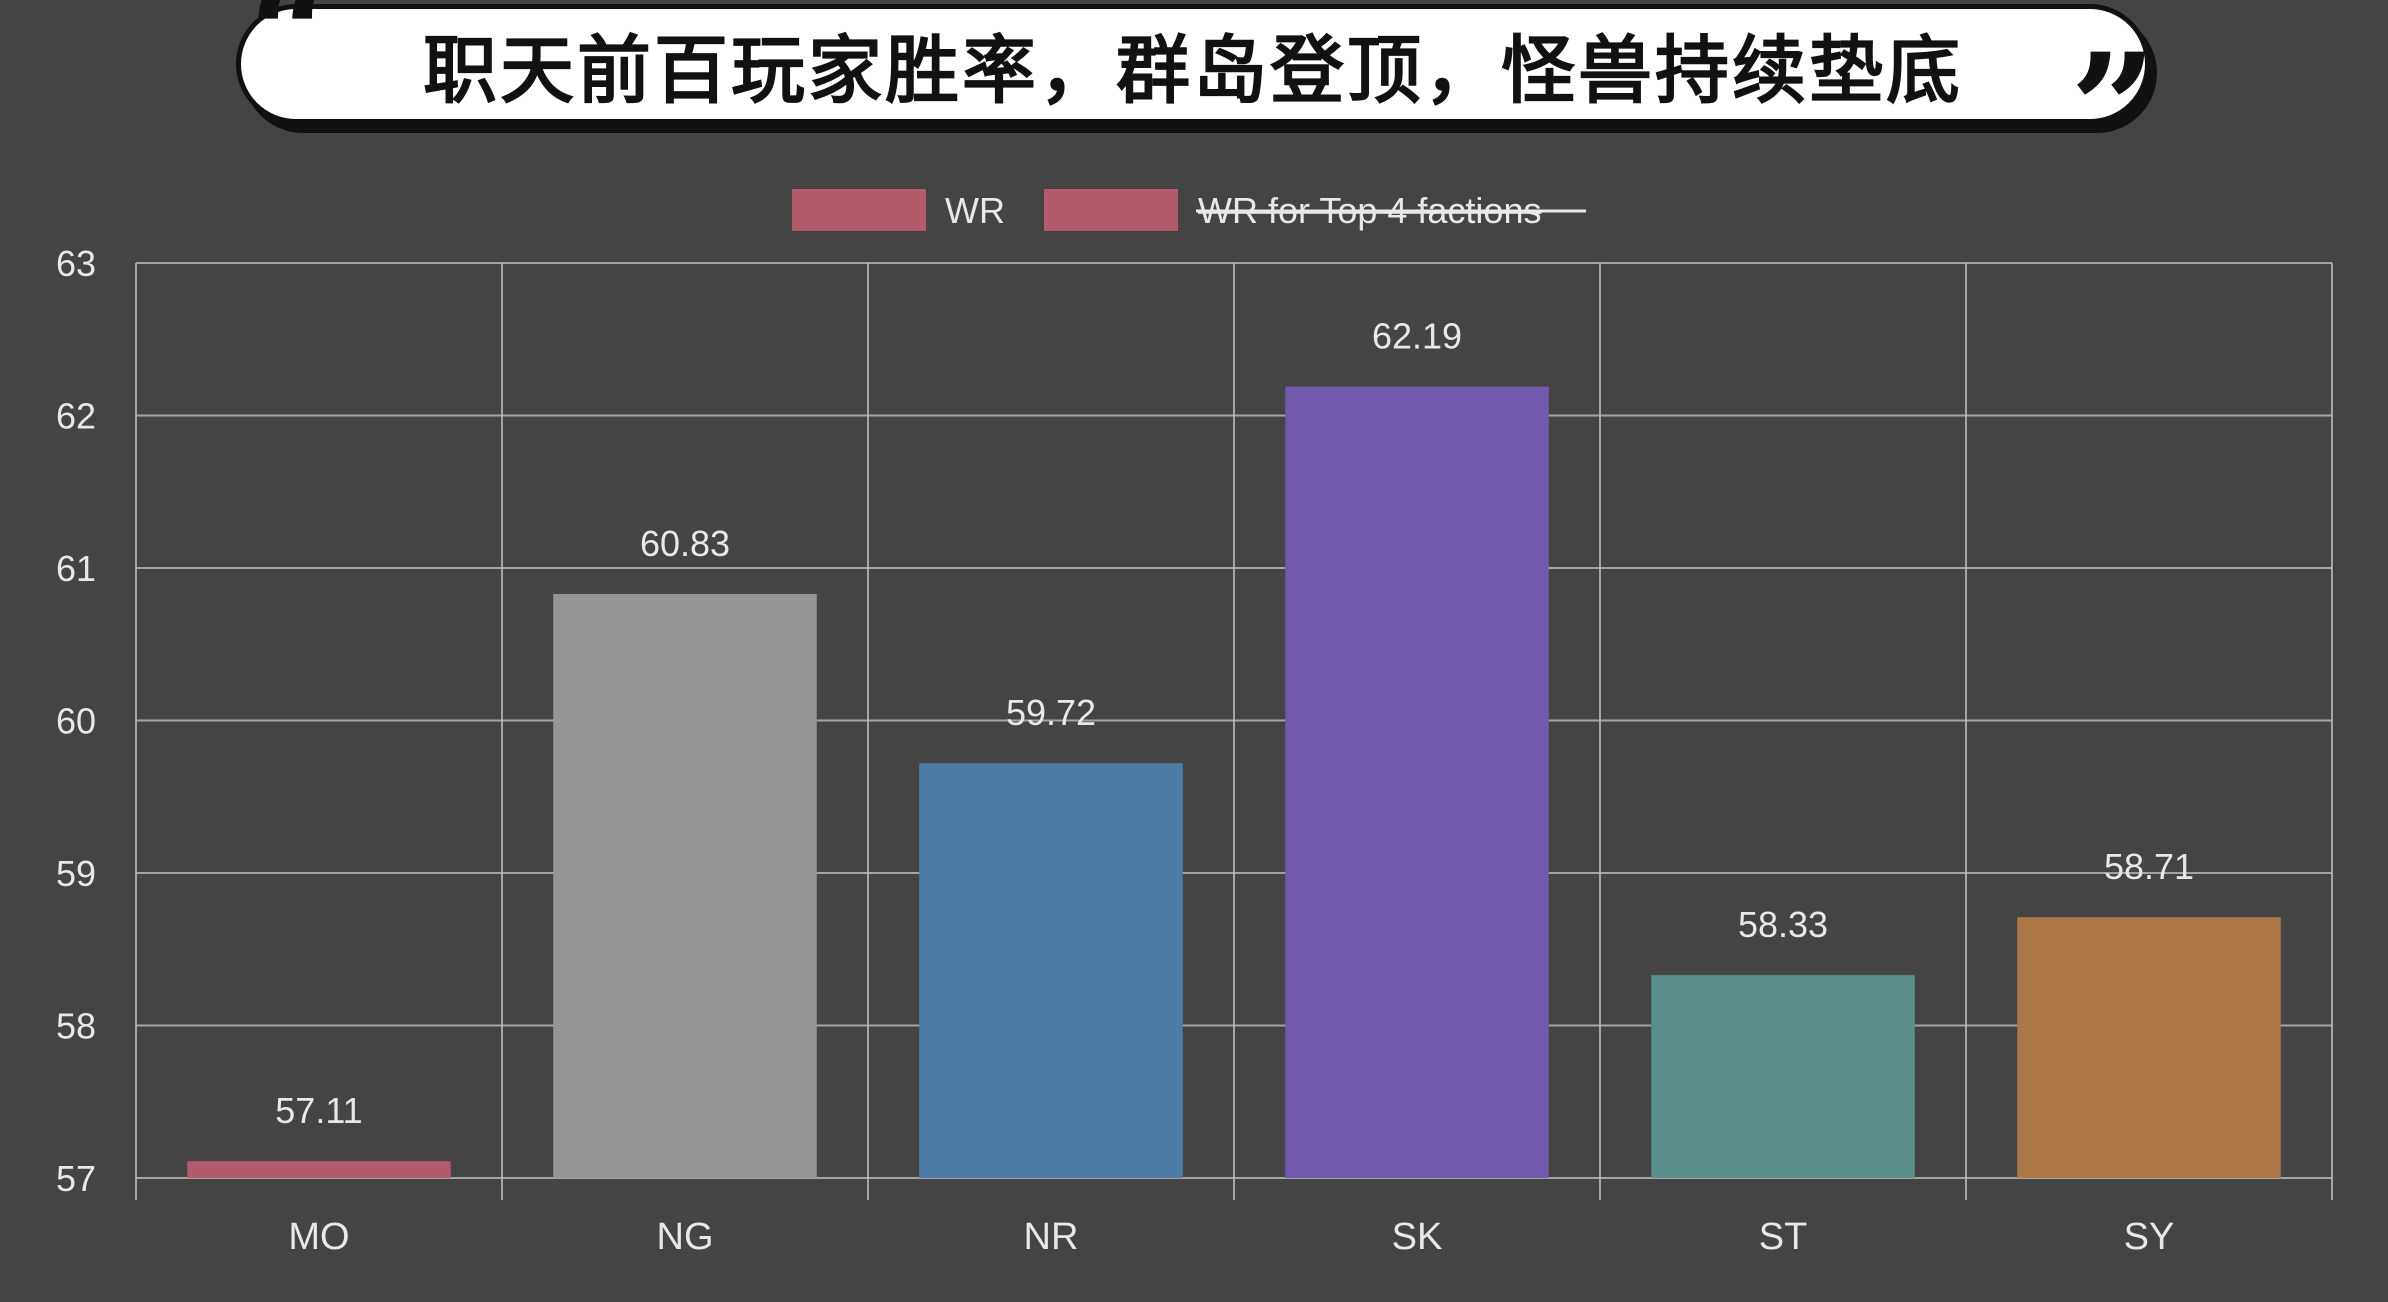 The image size is (2388, 1302). I want to click on y-axis: 57 58 59 60 61 62 63, so click(76, 721).